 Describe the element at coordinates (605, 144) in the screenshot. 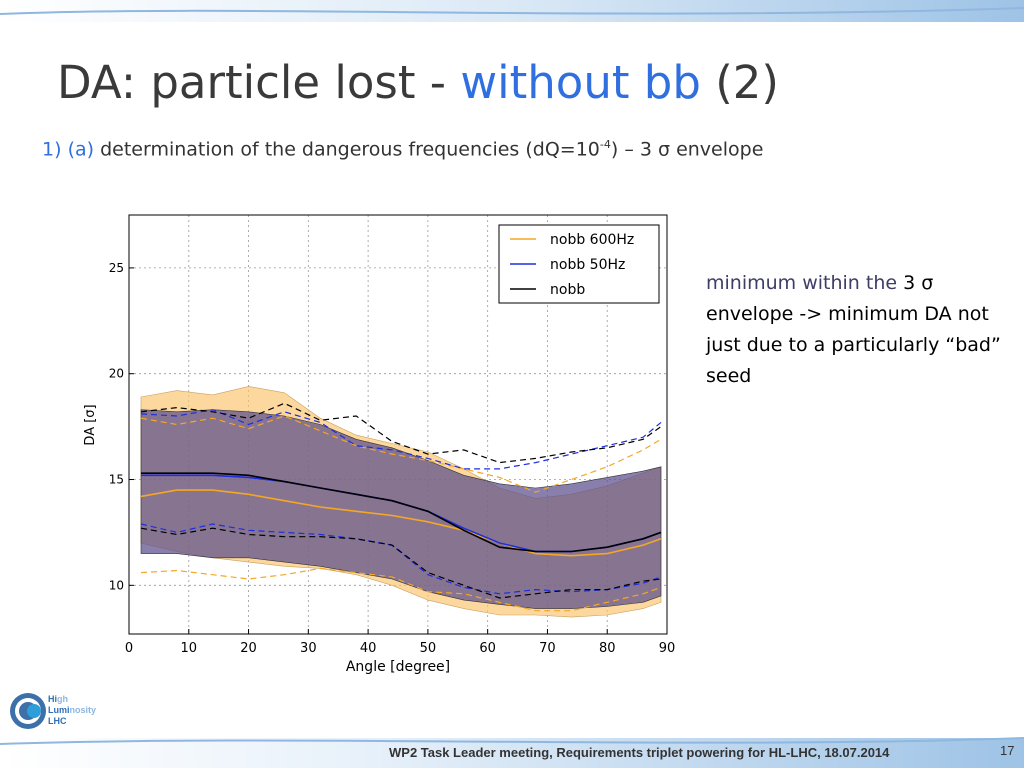

I see `item-exponent: -4` at that location.